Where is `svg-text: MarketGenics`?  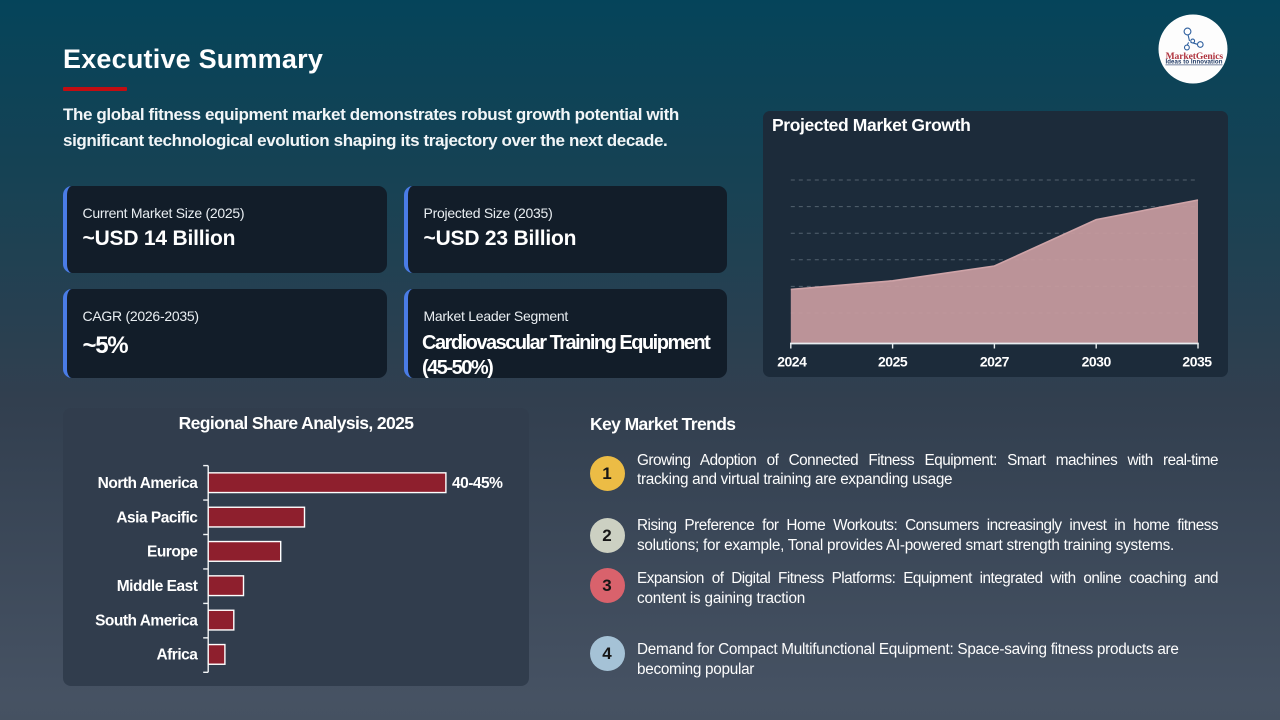 svg-text: MarketGenics is located at coordinates (1195, 56).